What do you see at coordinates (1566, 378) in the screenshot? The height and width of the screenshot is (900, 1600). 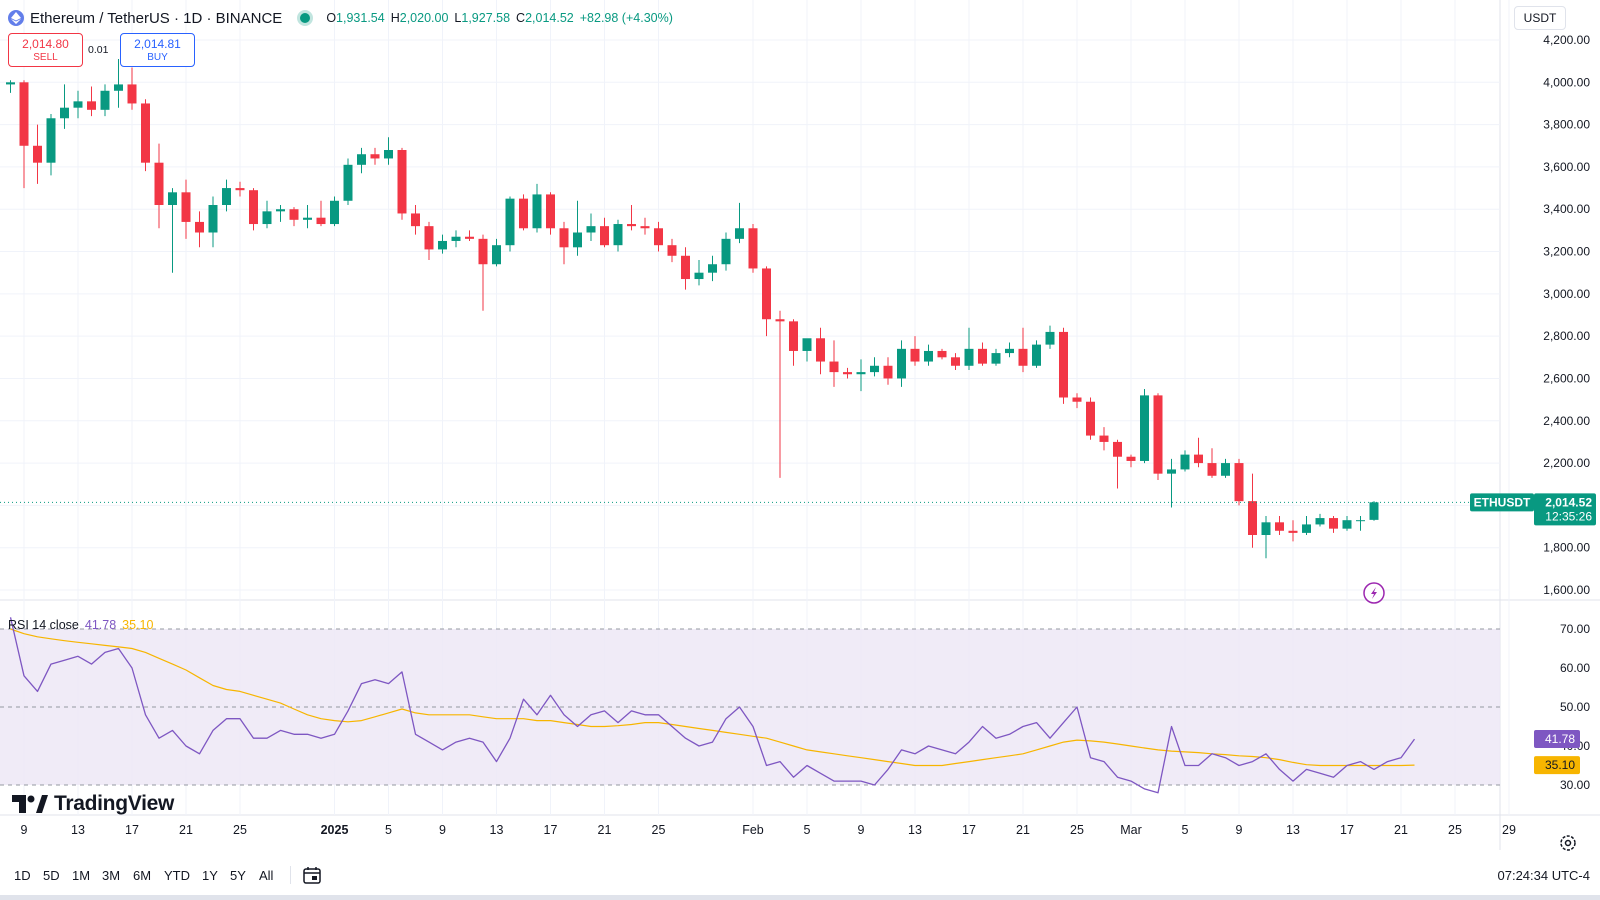 I see `price-axis-tick-label: 2,600.00` at bounding box center [1566, 378].